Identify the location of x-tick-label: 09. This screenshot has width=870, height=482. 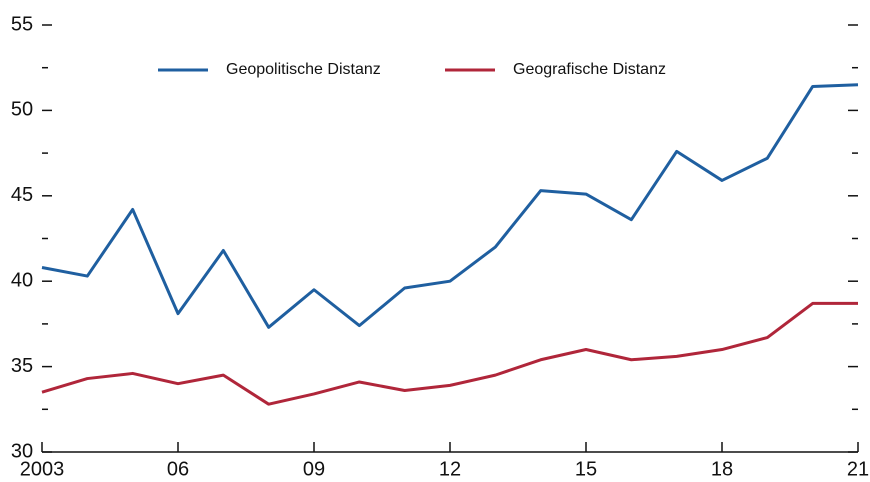
(314, 469).